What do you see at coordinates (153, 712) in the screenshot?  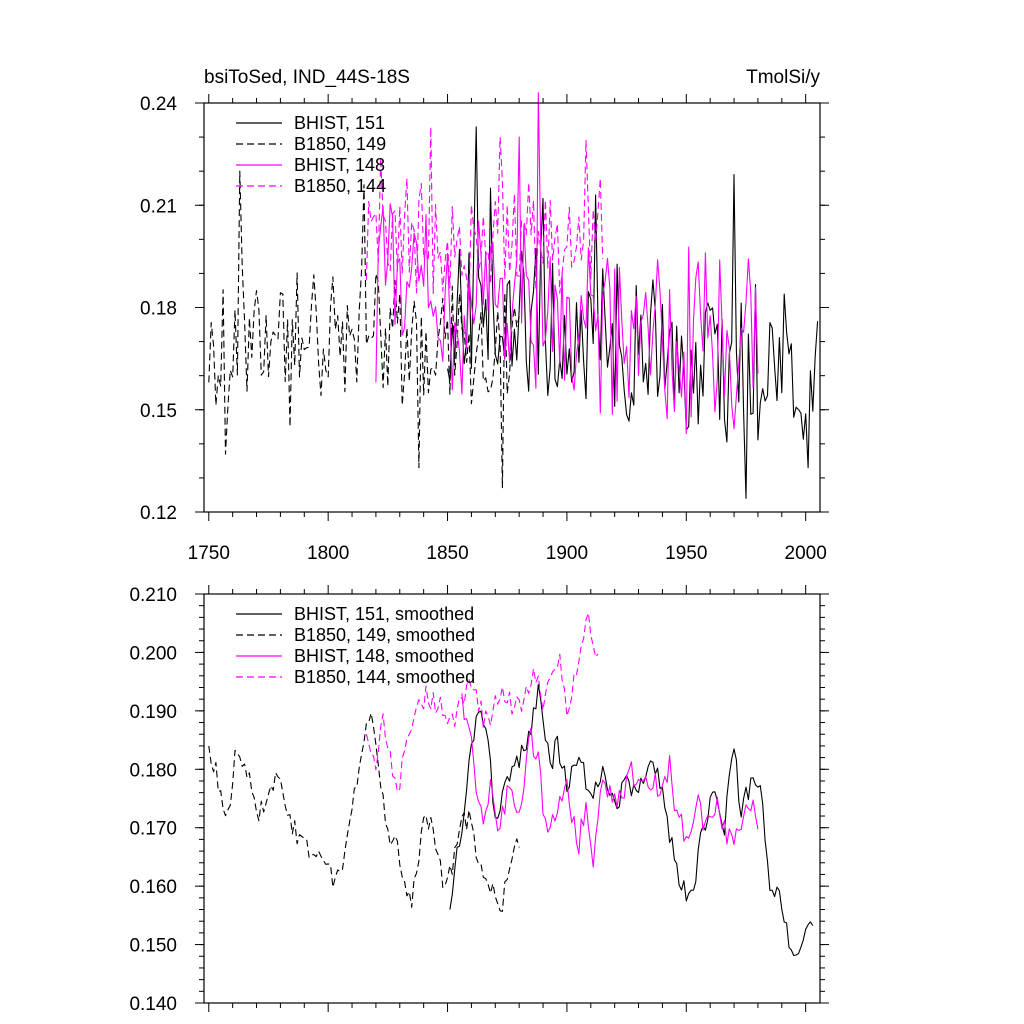 I see `y-tick-label: 0.190` at bounding box center [153, 712].